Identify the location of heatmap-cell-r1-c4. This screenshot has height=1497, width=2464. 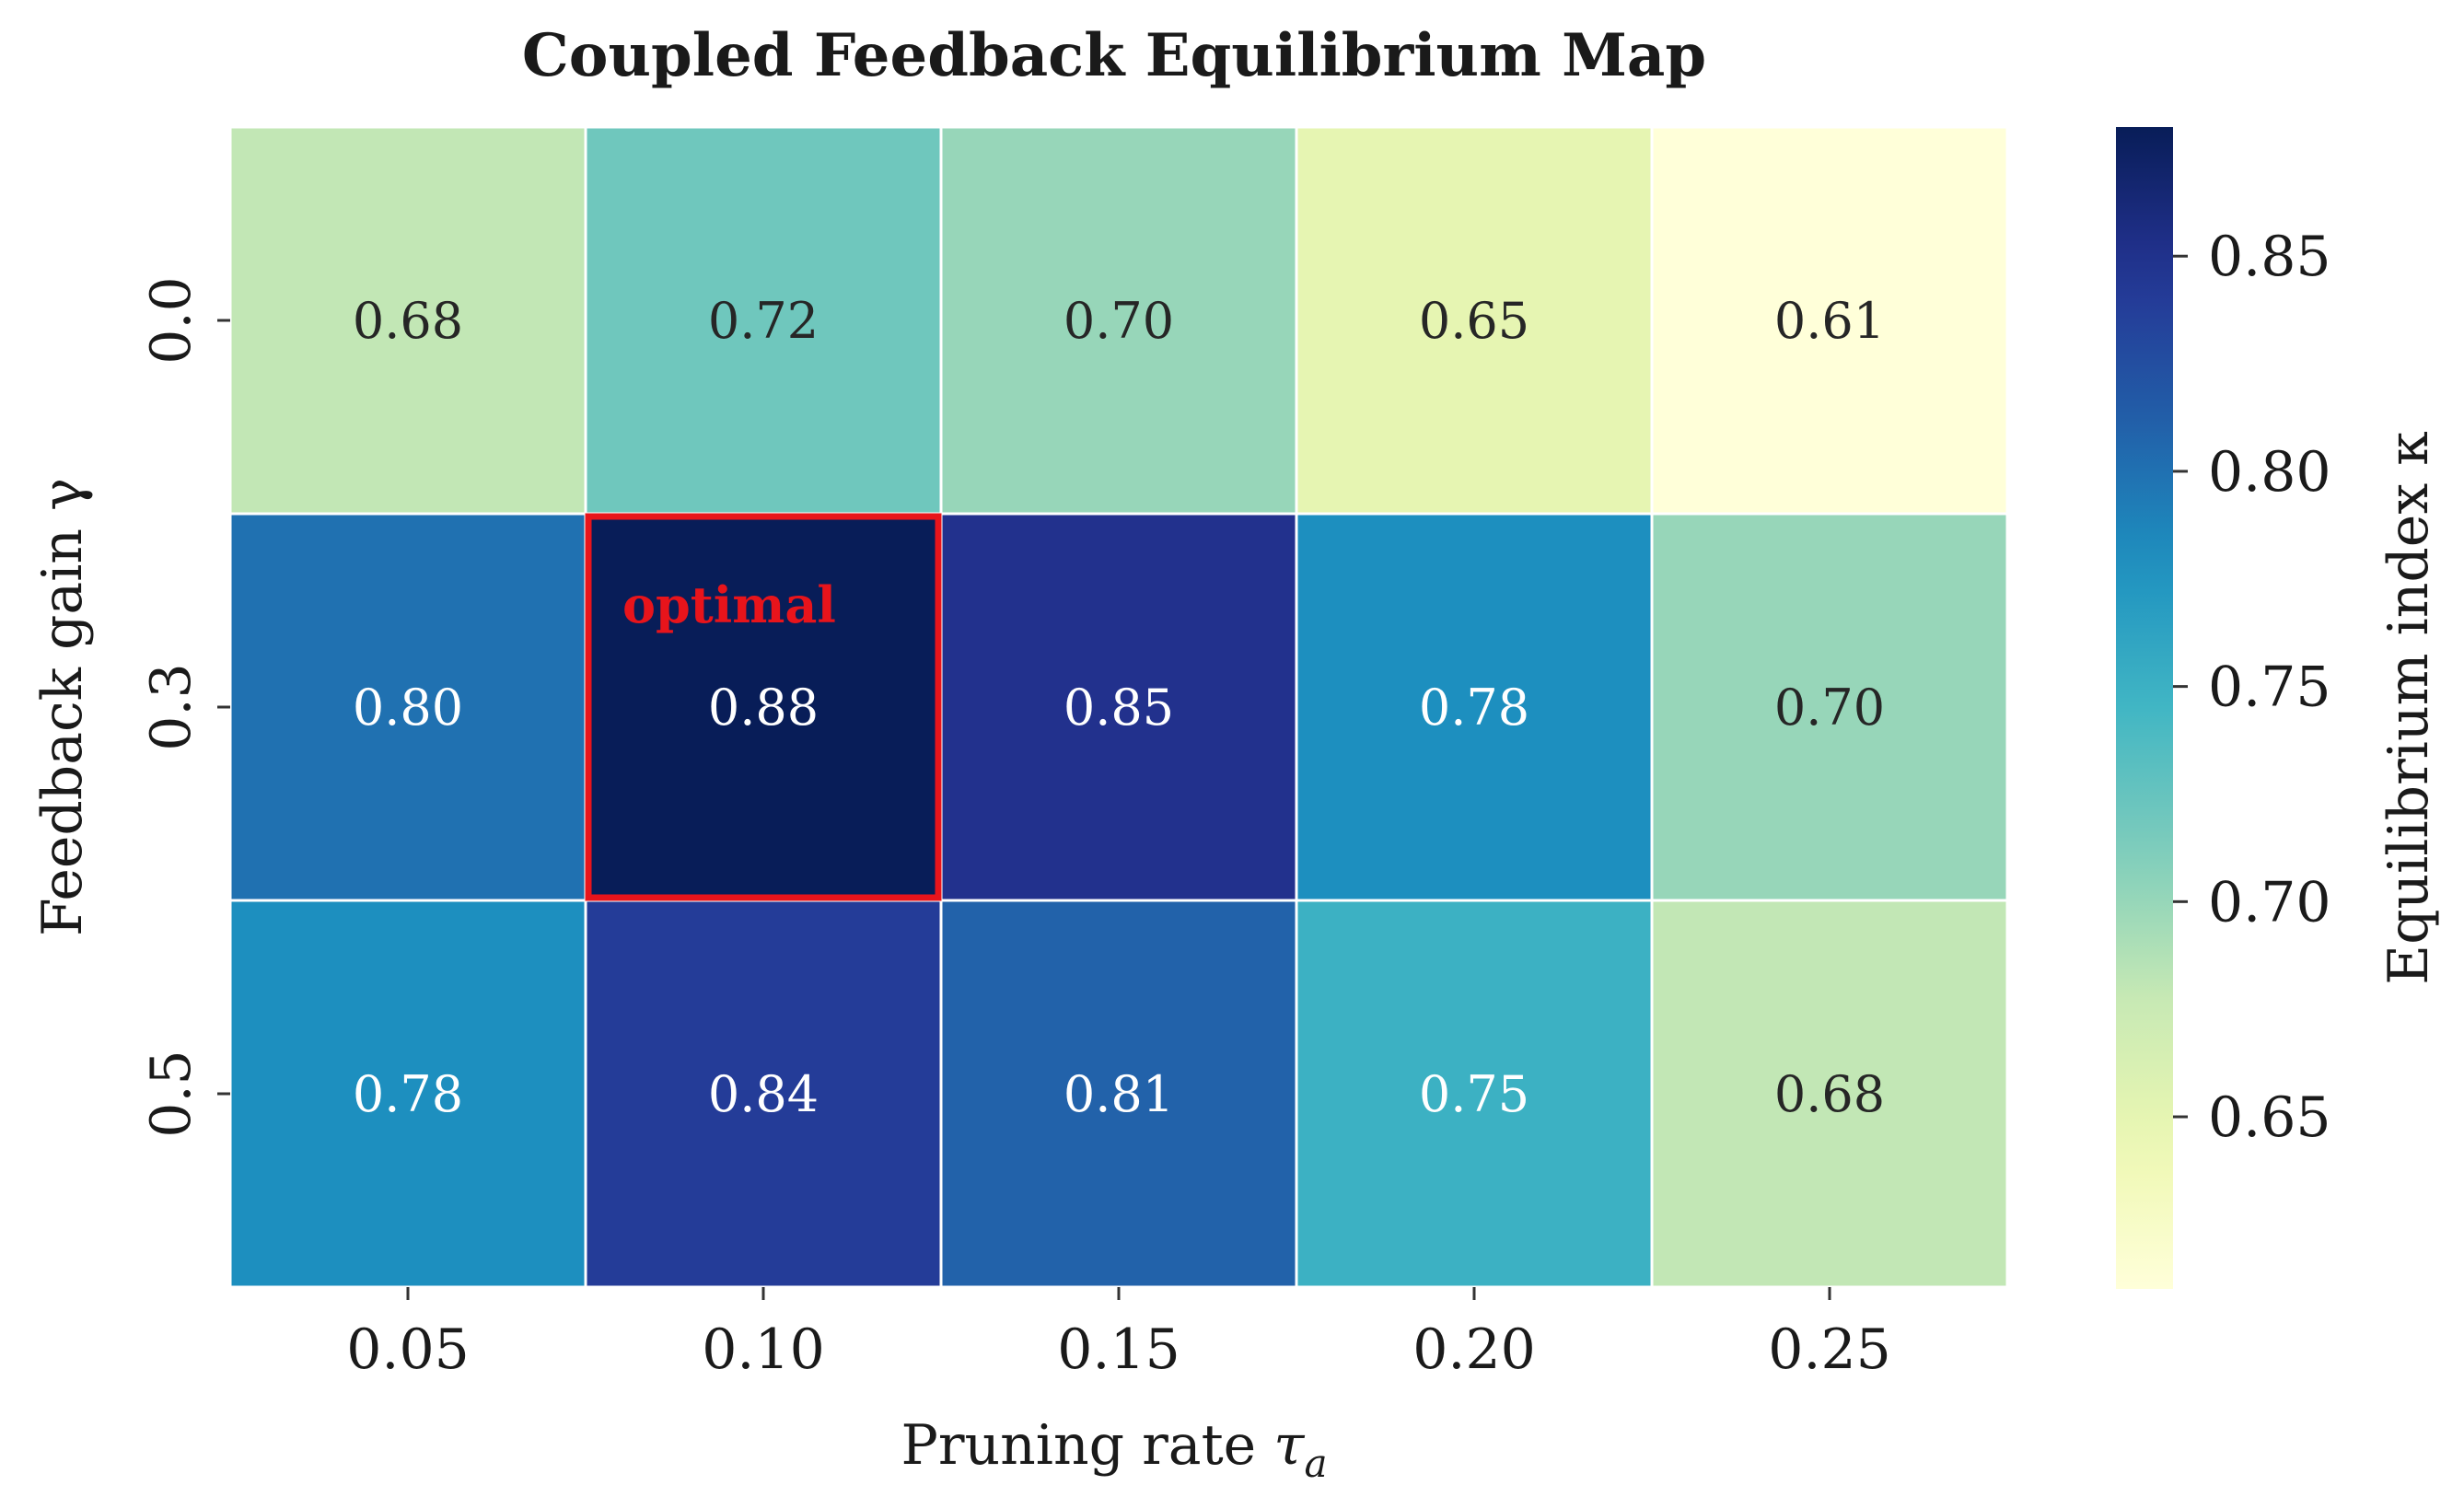
(1829, 707).